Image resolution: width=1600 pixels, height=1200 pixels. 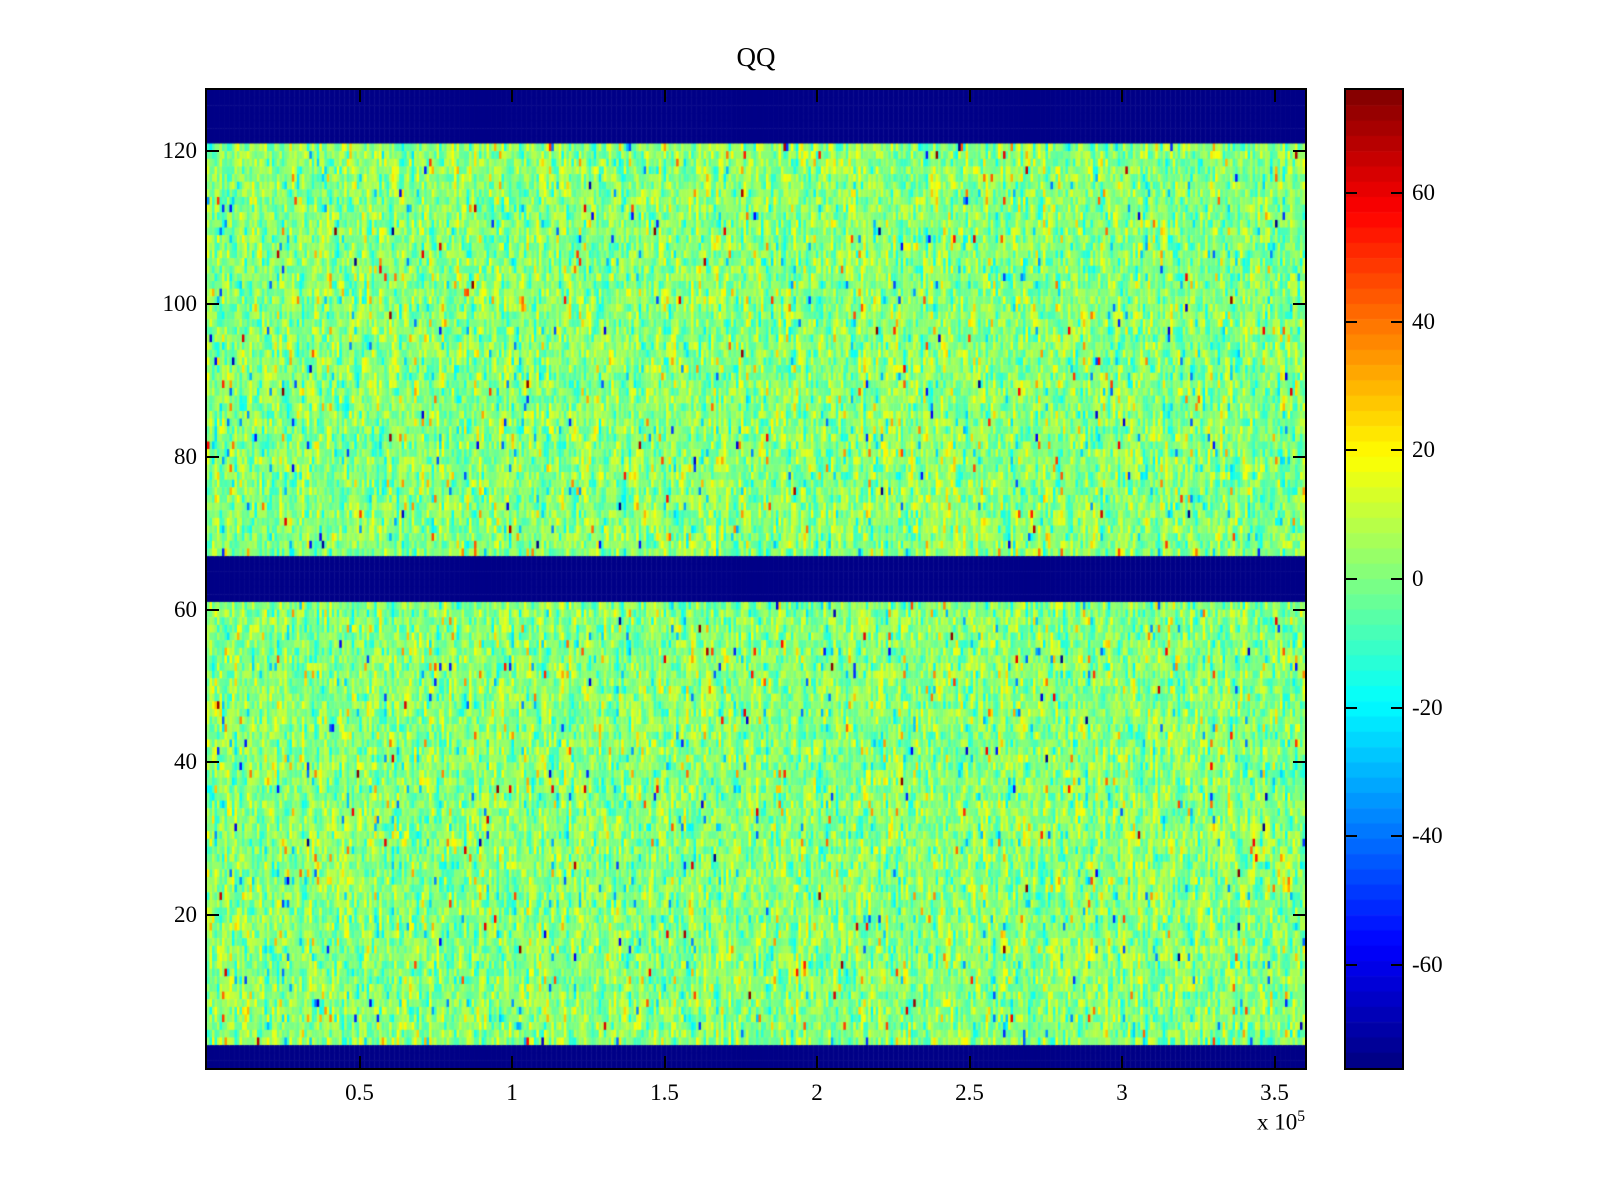 I want to click on y-tick-label: 60, so click(x=185, y=609).